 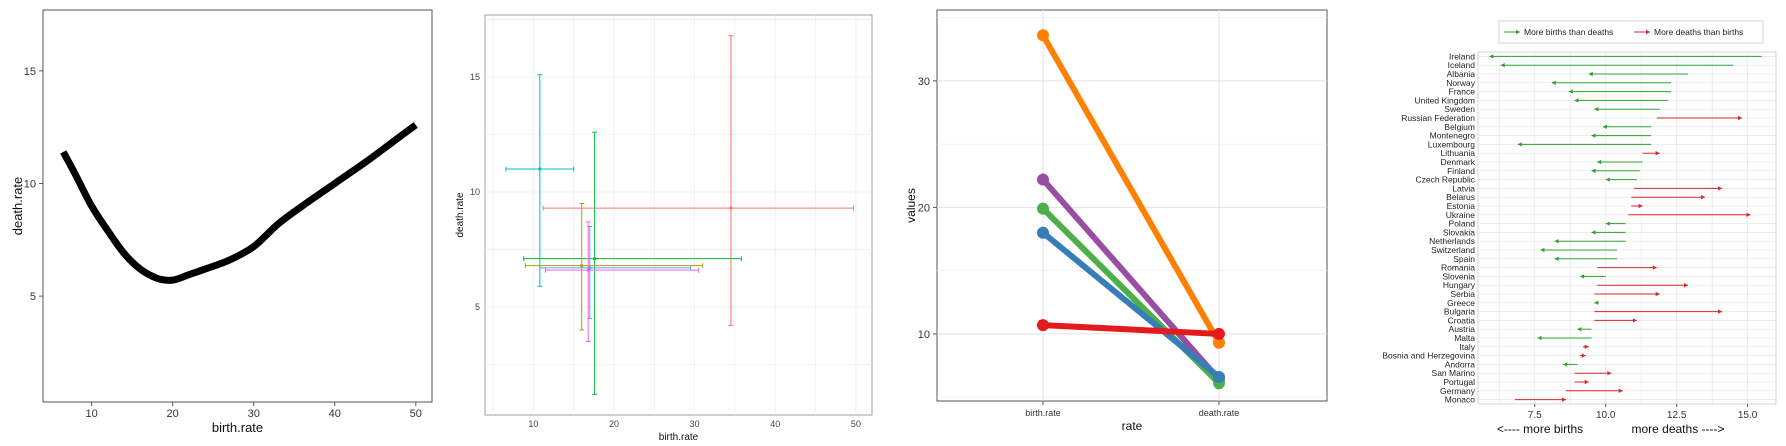 What do you see at coordinates (1462, 294) in the screenshot?
I see `country-label: Serbia` at bounding box center [1462, 294].